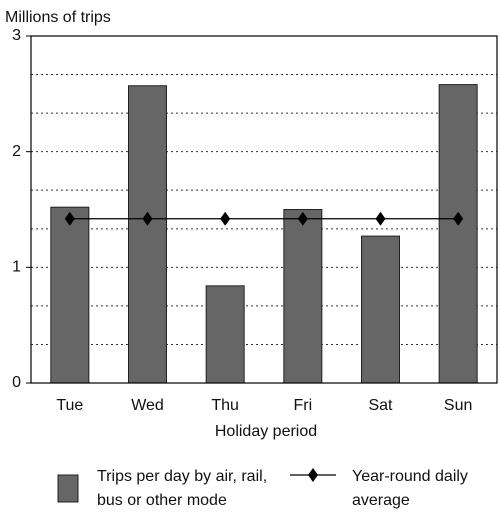 The width and height of the screenshot is (500, 513). What do you see at coordinates (147, 405) in the screenshot?
I see `x-tick-label: Wed` at bounding box center [147, 405].